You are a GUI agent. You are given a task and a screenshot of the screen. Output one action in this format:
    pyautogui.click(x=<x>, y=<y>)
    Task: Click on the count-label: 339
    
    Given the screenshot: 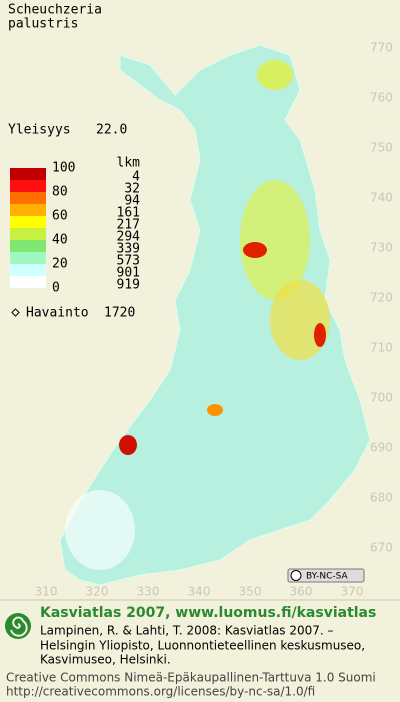 What is the action you would take?
    pyautogui.click(x=128, y=249)
    